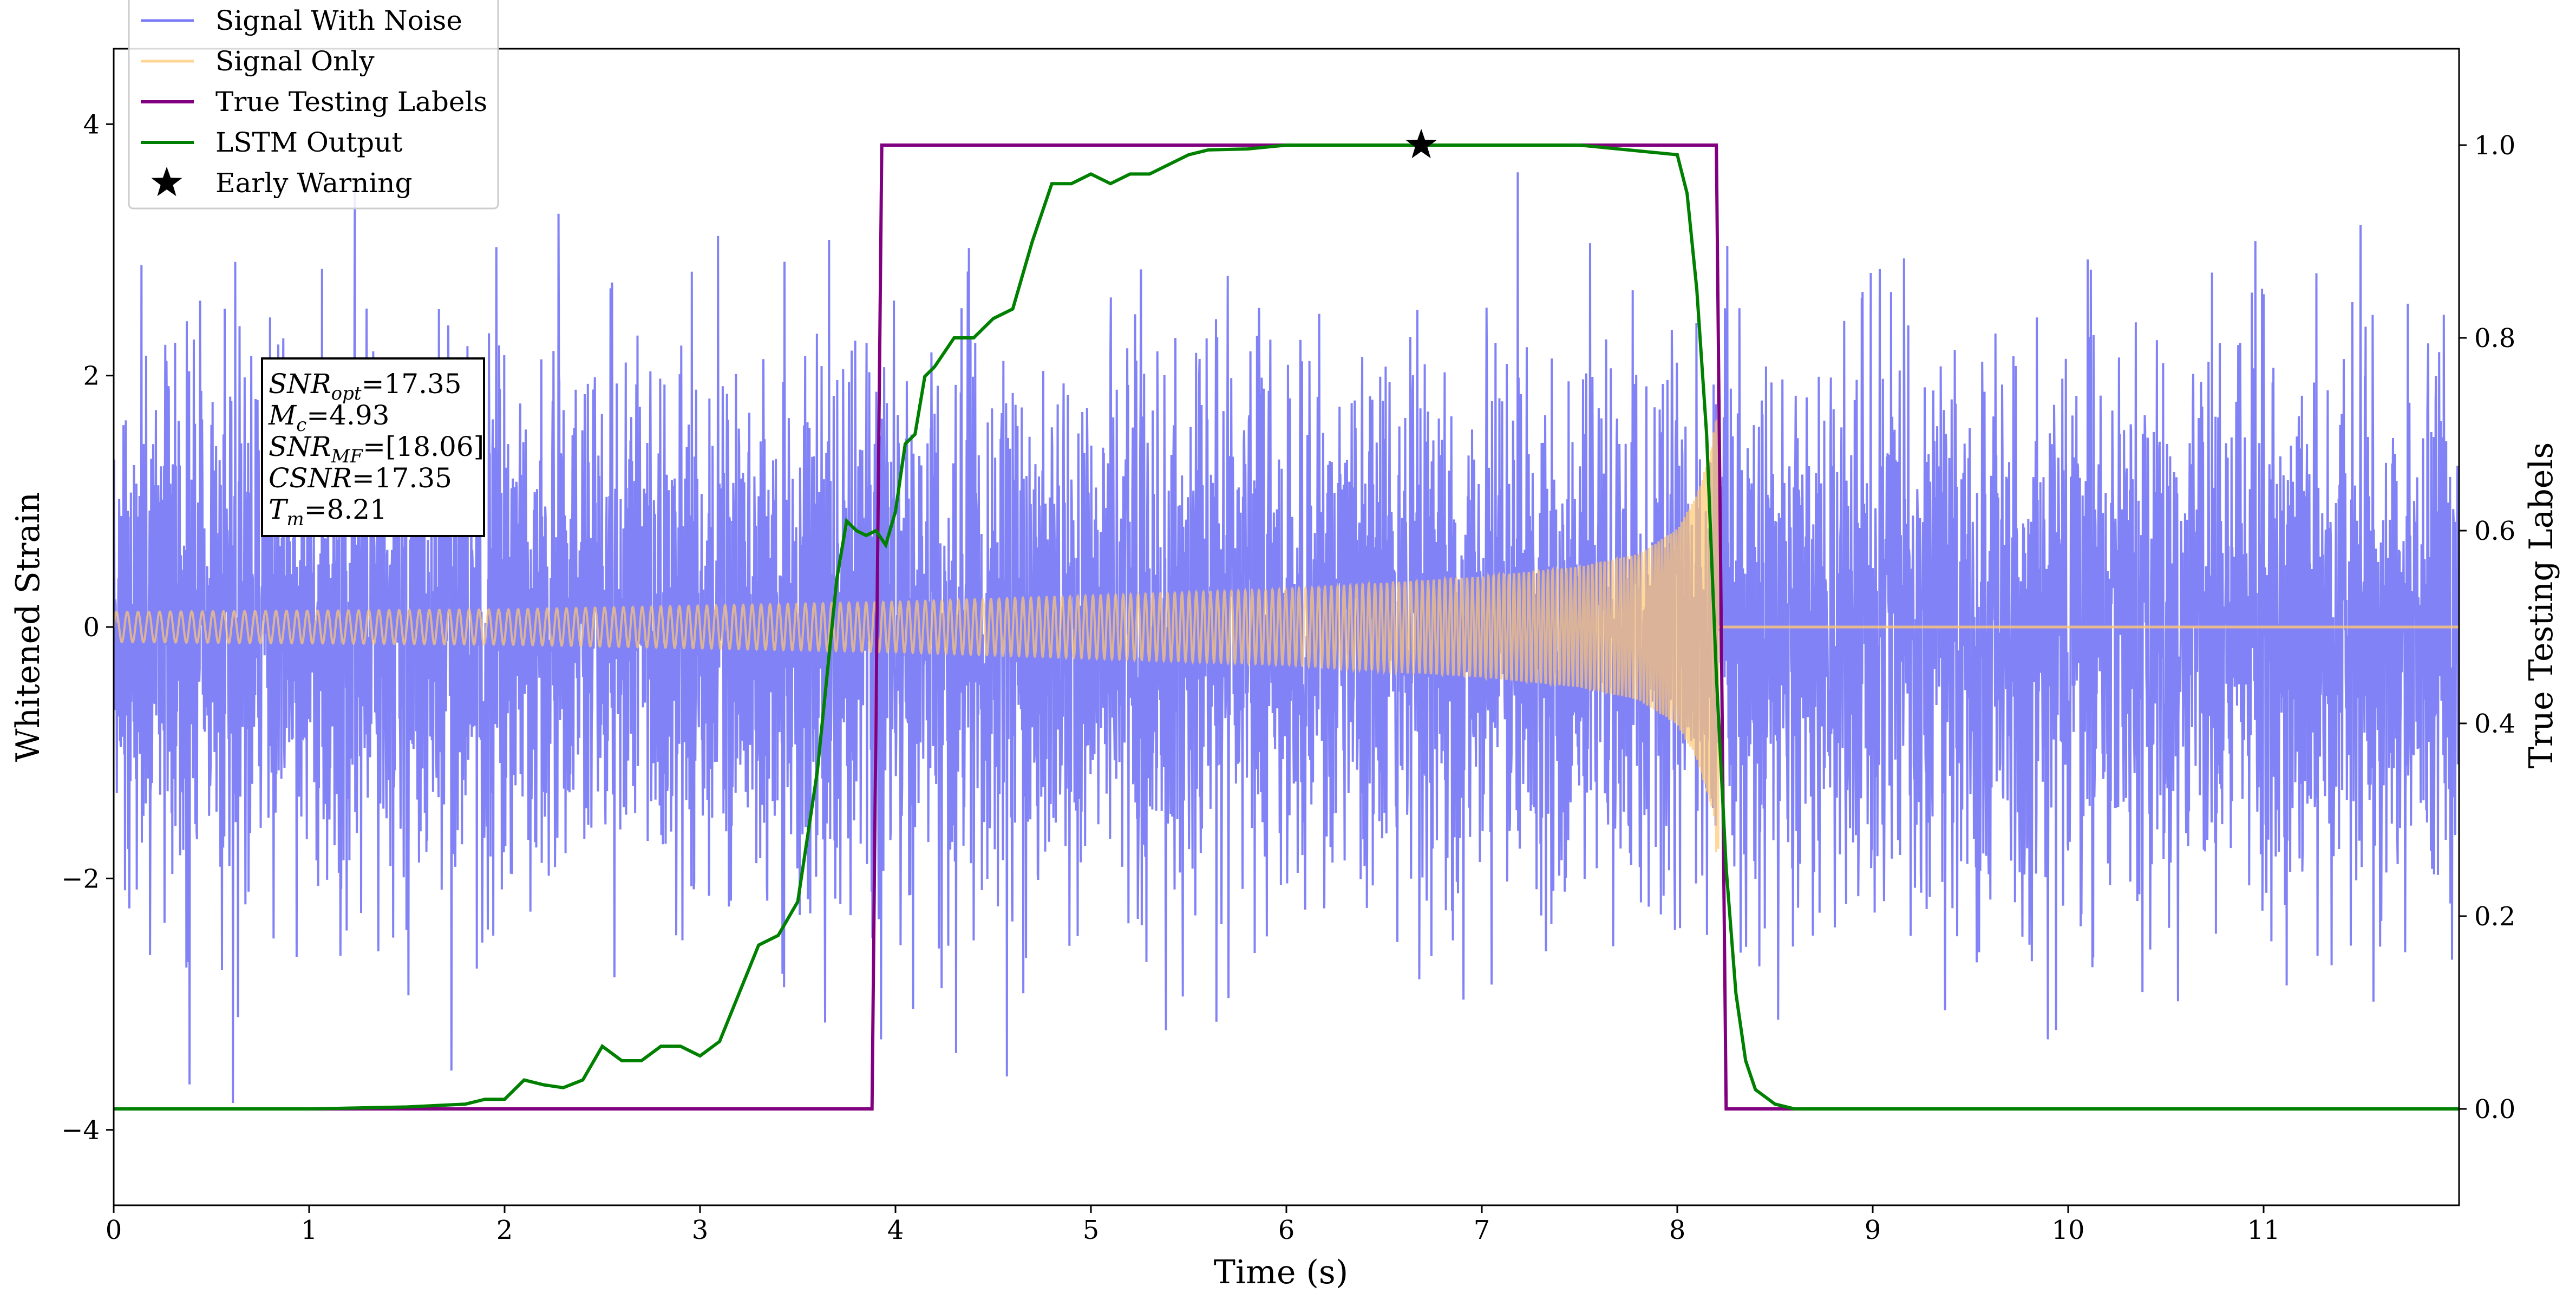 The image size is (2576, 1306). I want to click on x-tick-label: 0, so click(114, 1230).